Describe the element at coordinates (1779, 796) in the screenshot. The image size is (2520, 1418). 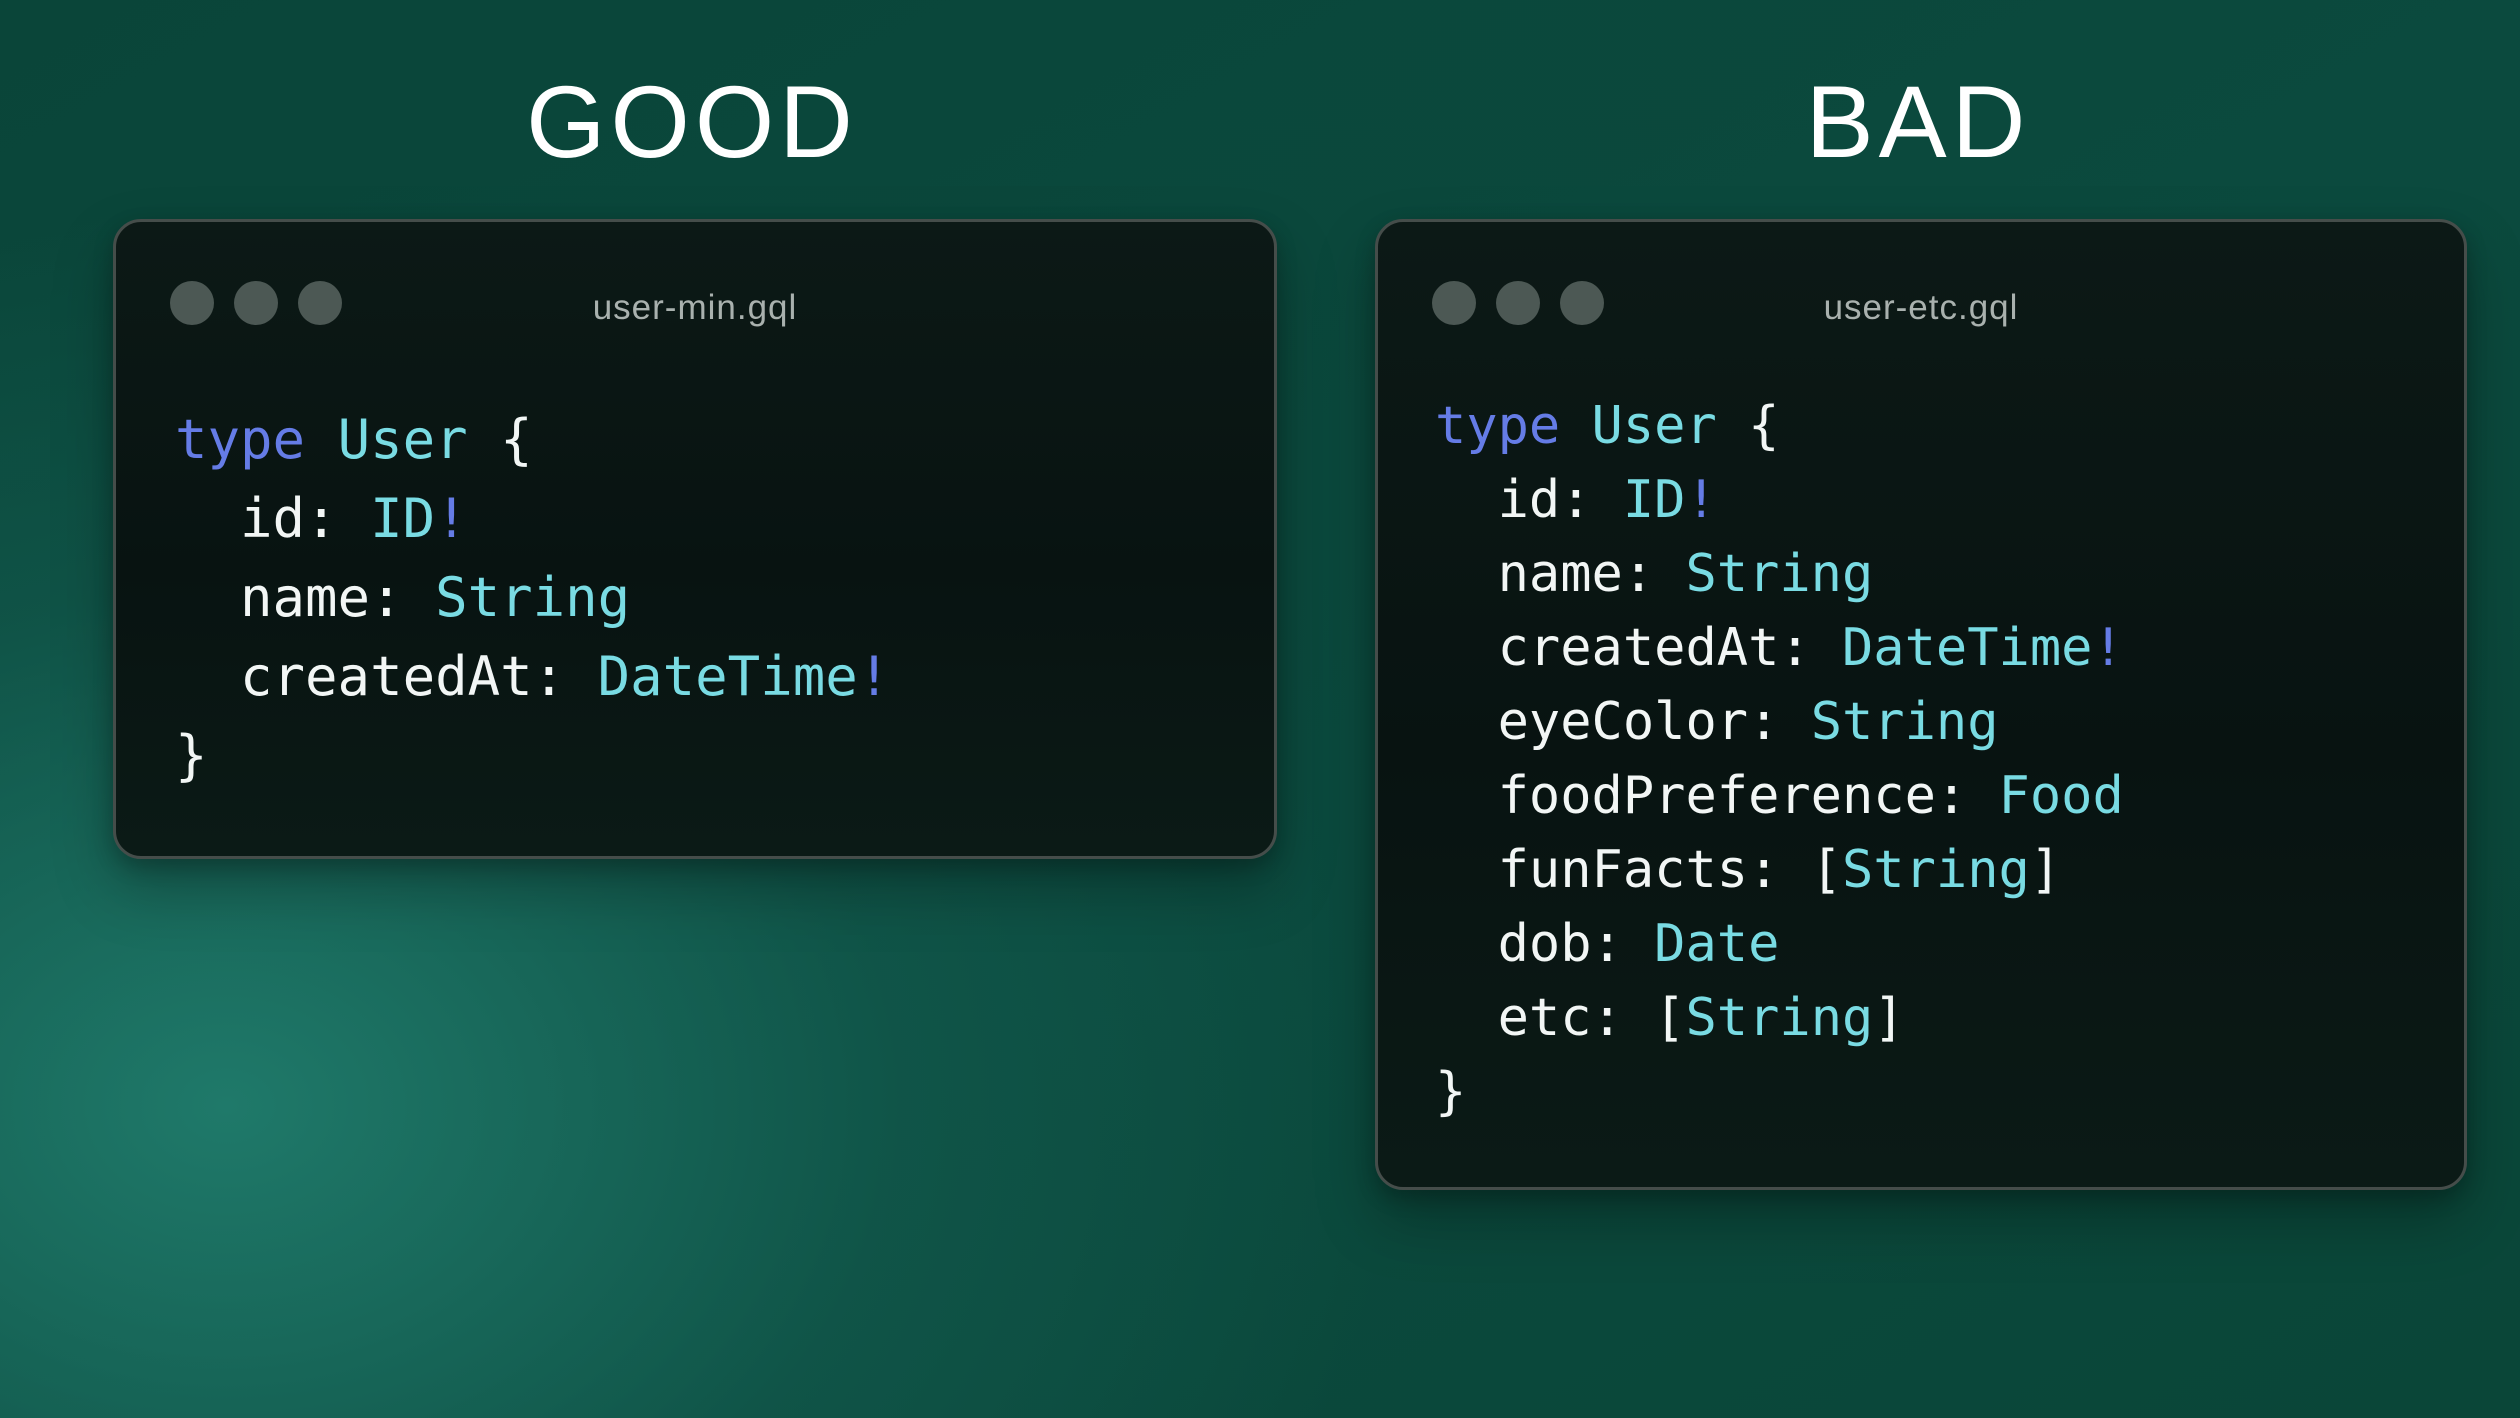
I see `code-line: foodPreference: Food` at that location.